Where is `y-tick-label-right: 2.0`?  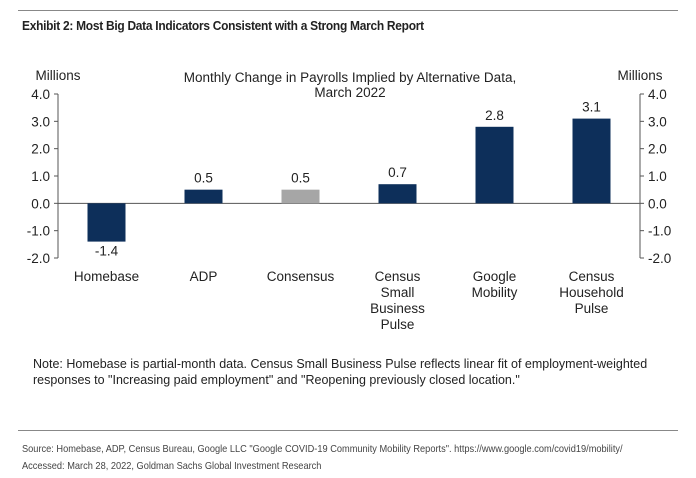 y-tick-label-right: 2.0 is located at coordinates (657, 149).